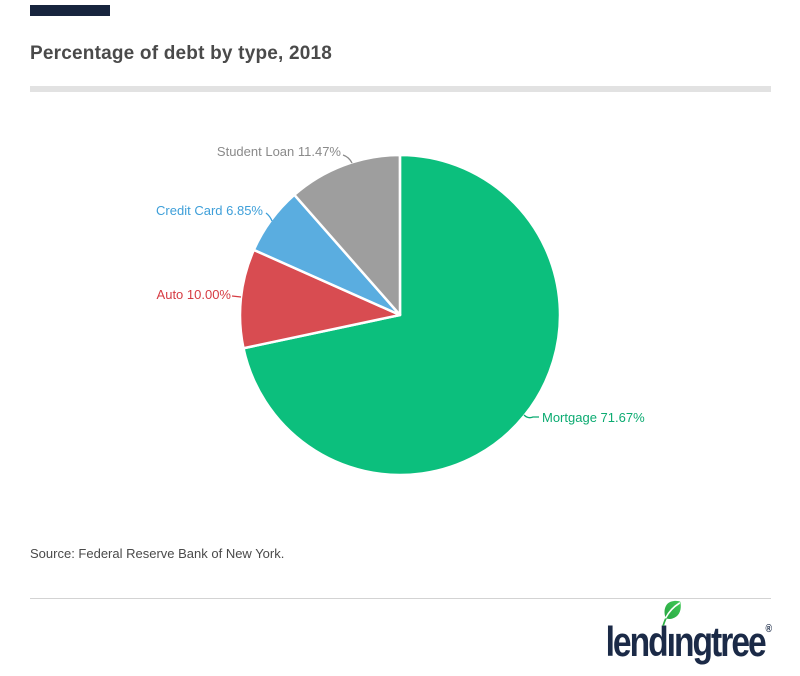  What do you see at coordinates (181, 53) in the screenshot?
I see `chart-title: Percentage of debt by type, 2018` at bounding box center [181, 53].